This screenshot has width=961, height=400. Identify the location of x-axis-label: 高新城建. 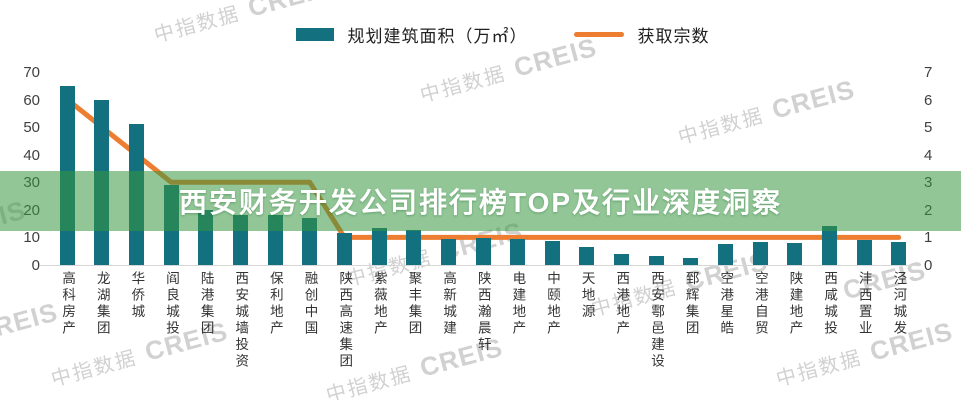
(449, 304).